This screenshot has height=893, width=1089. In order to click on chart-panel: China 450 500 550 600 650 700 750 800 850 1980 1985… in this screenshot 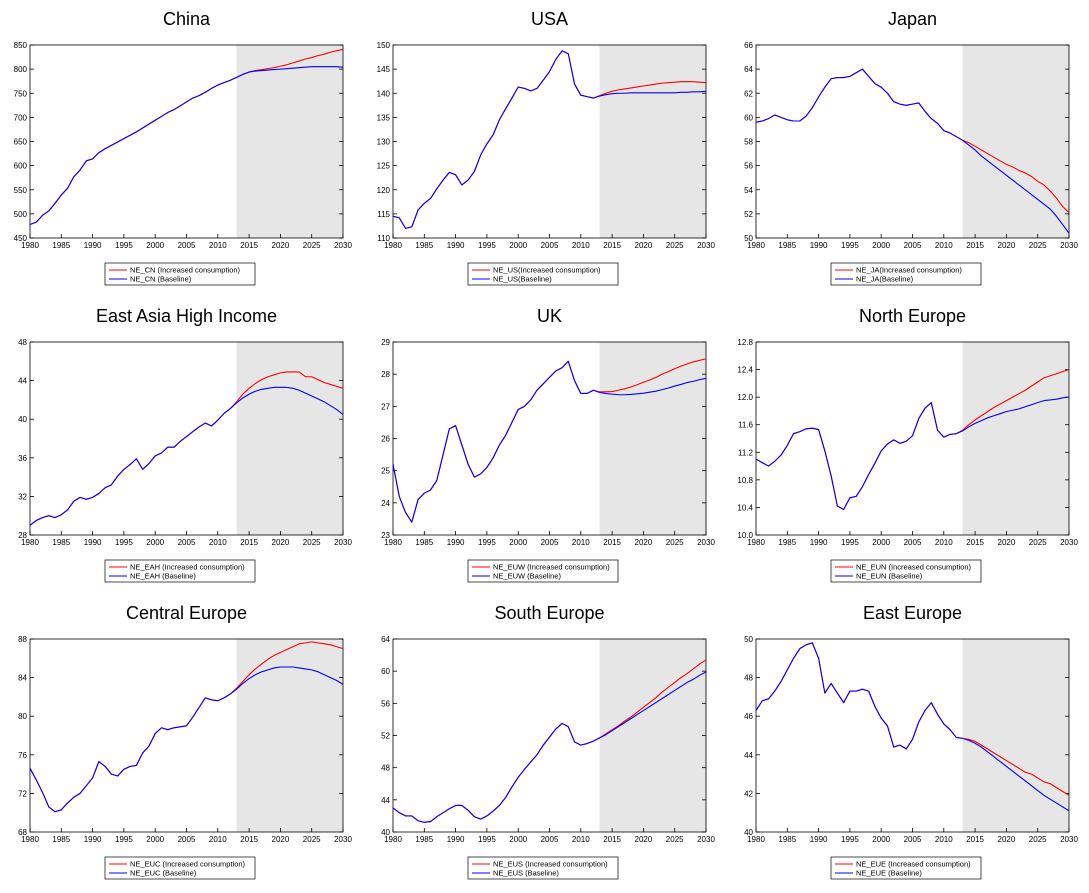, I will do `click(181, 148)`.